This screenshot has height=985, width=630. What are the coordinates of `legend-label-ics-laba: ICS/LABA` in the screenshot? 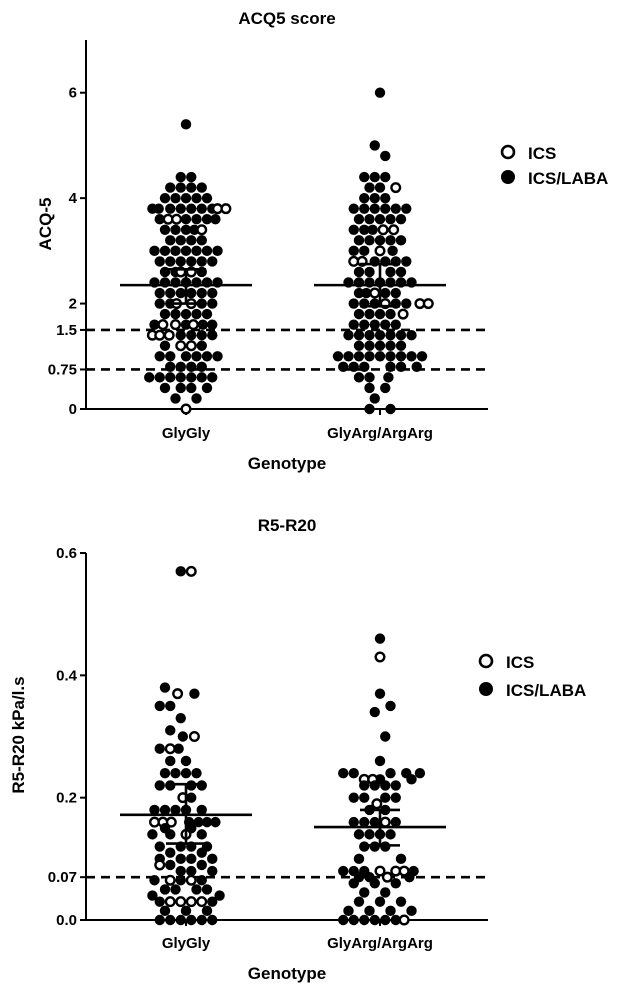 It's located at (568, 178).